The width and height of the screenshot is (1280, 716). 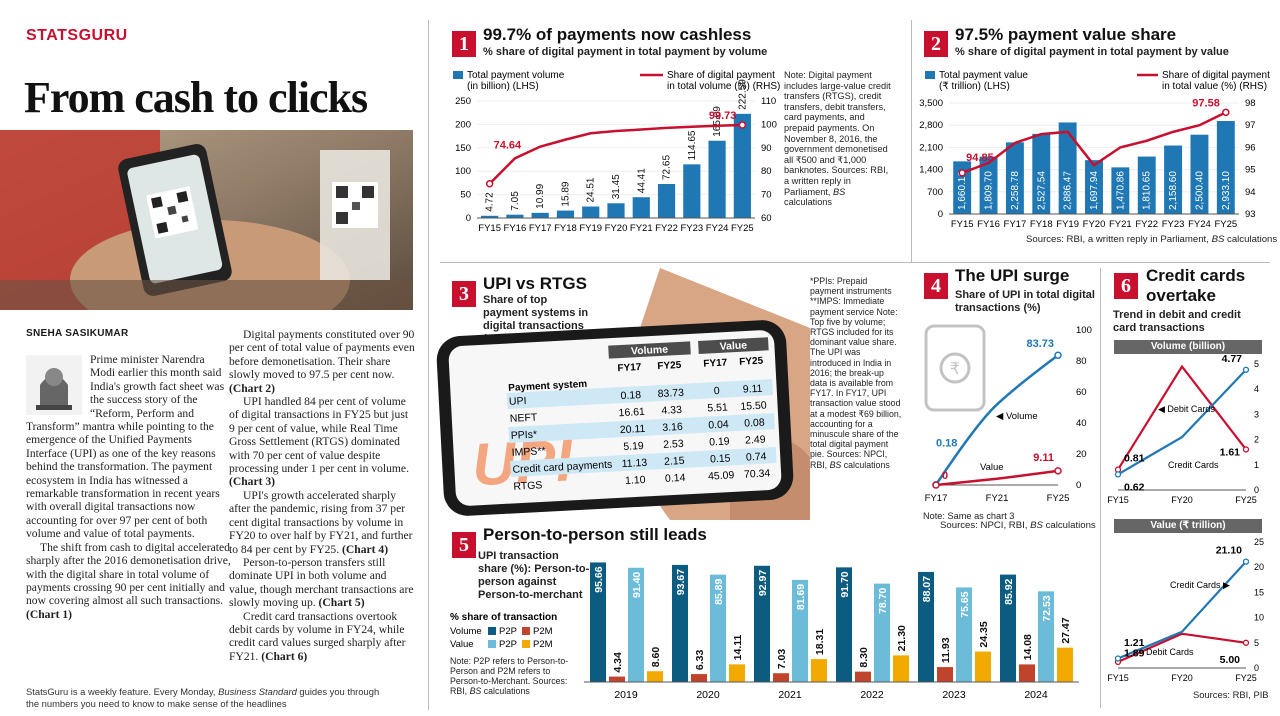 What do you see at coordinates (1232, 359) in the screenshot?
I see `credit-last-label: 4.77` at bounding box center [1232, 359].